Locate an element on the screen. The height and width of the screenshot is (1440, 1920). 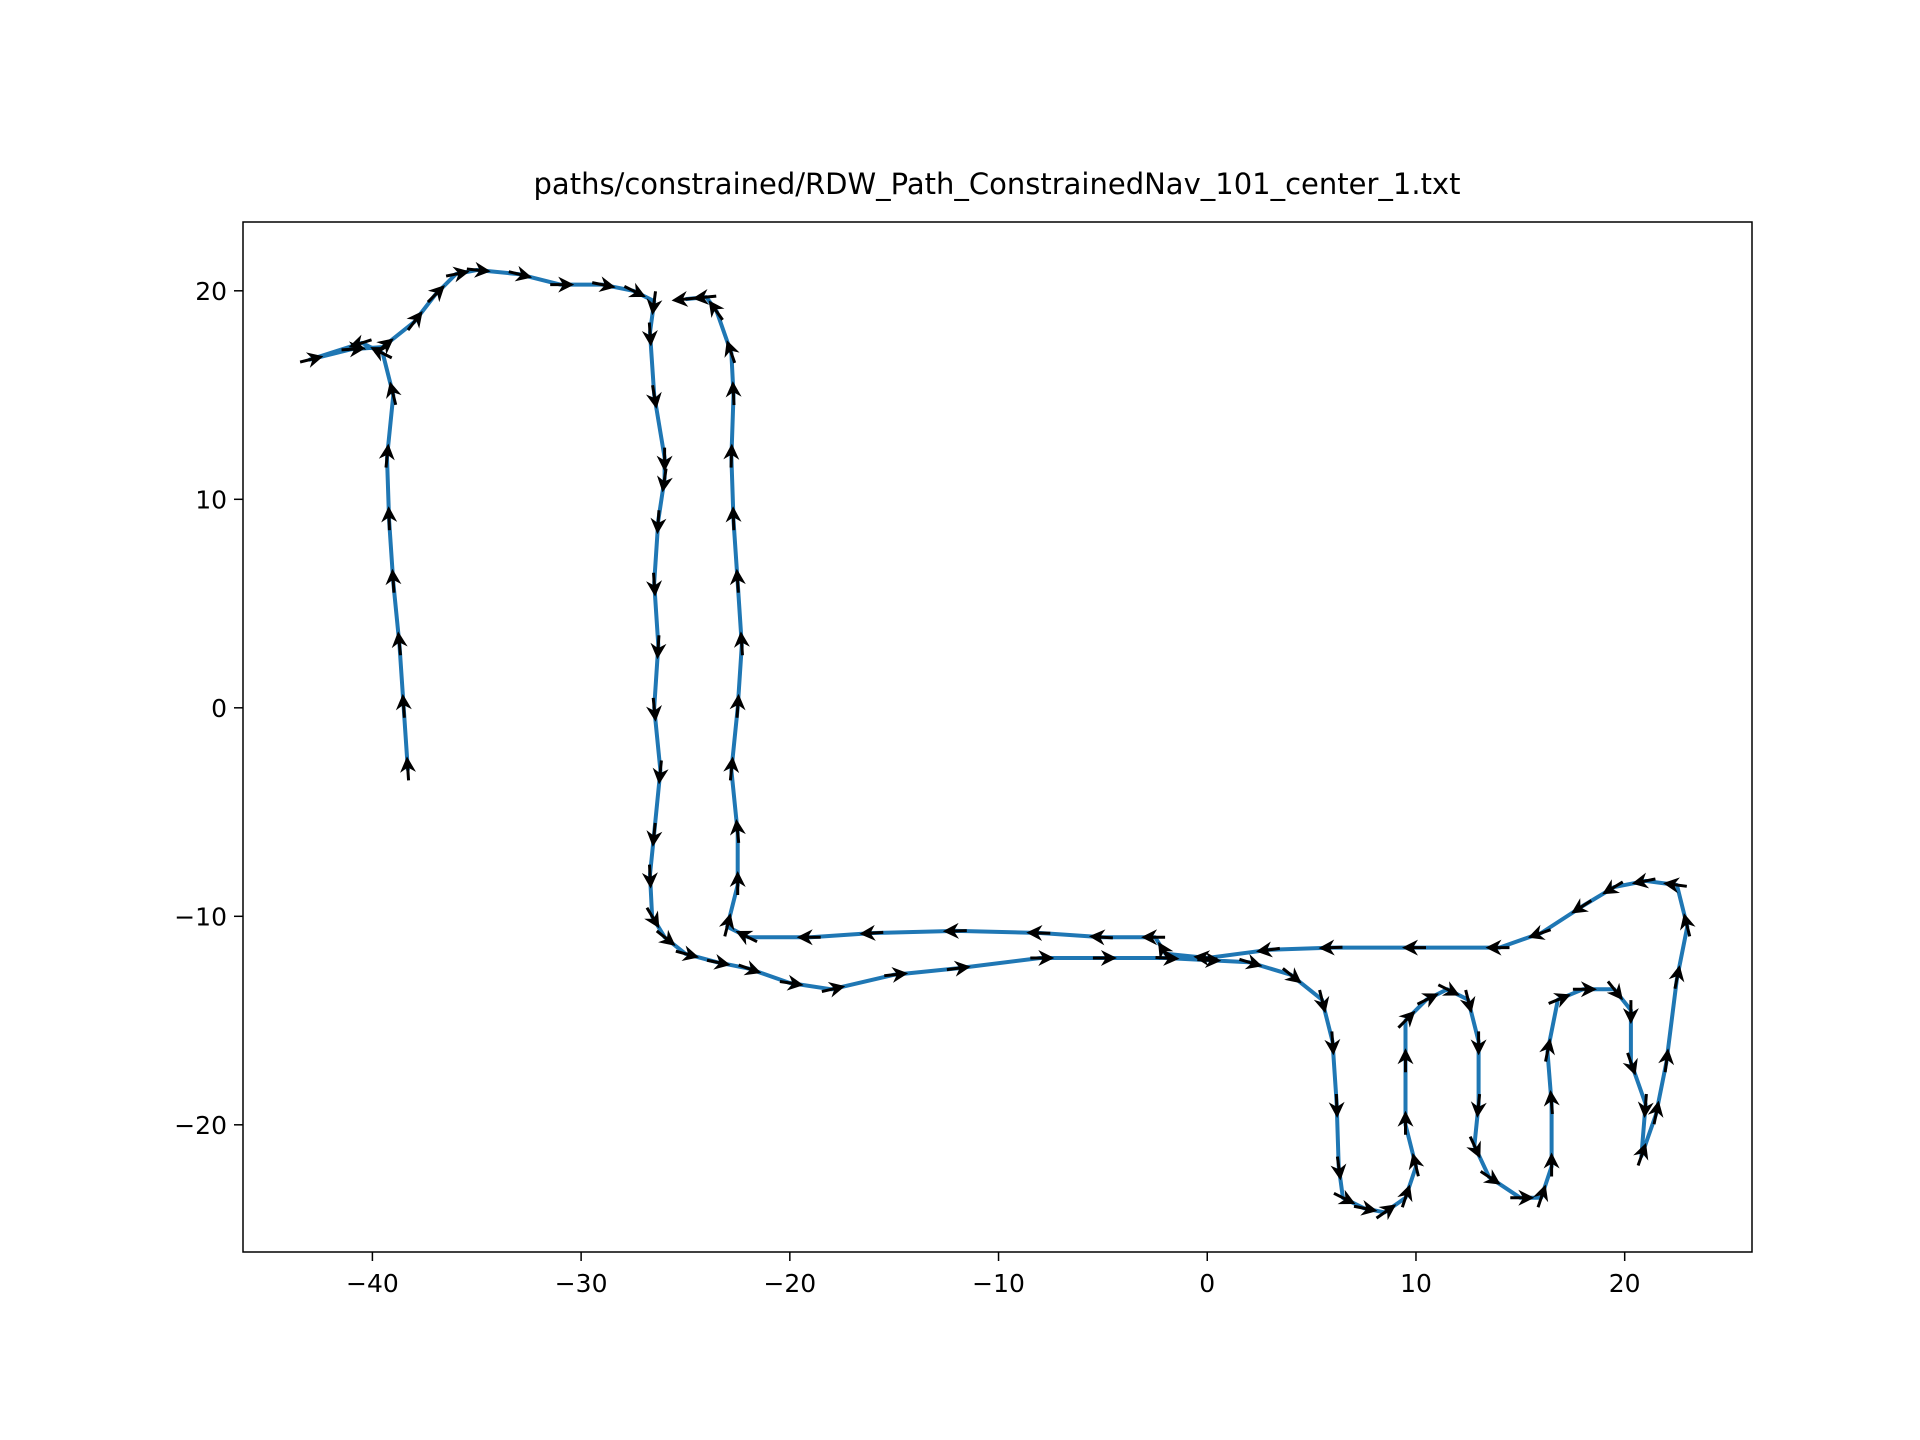
x-tick-label: −20 is located at coordinates (789, 1283).